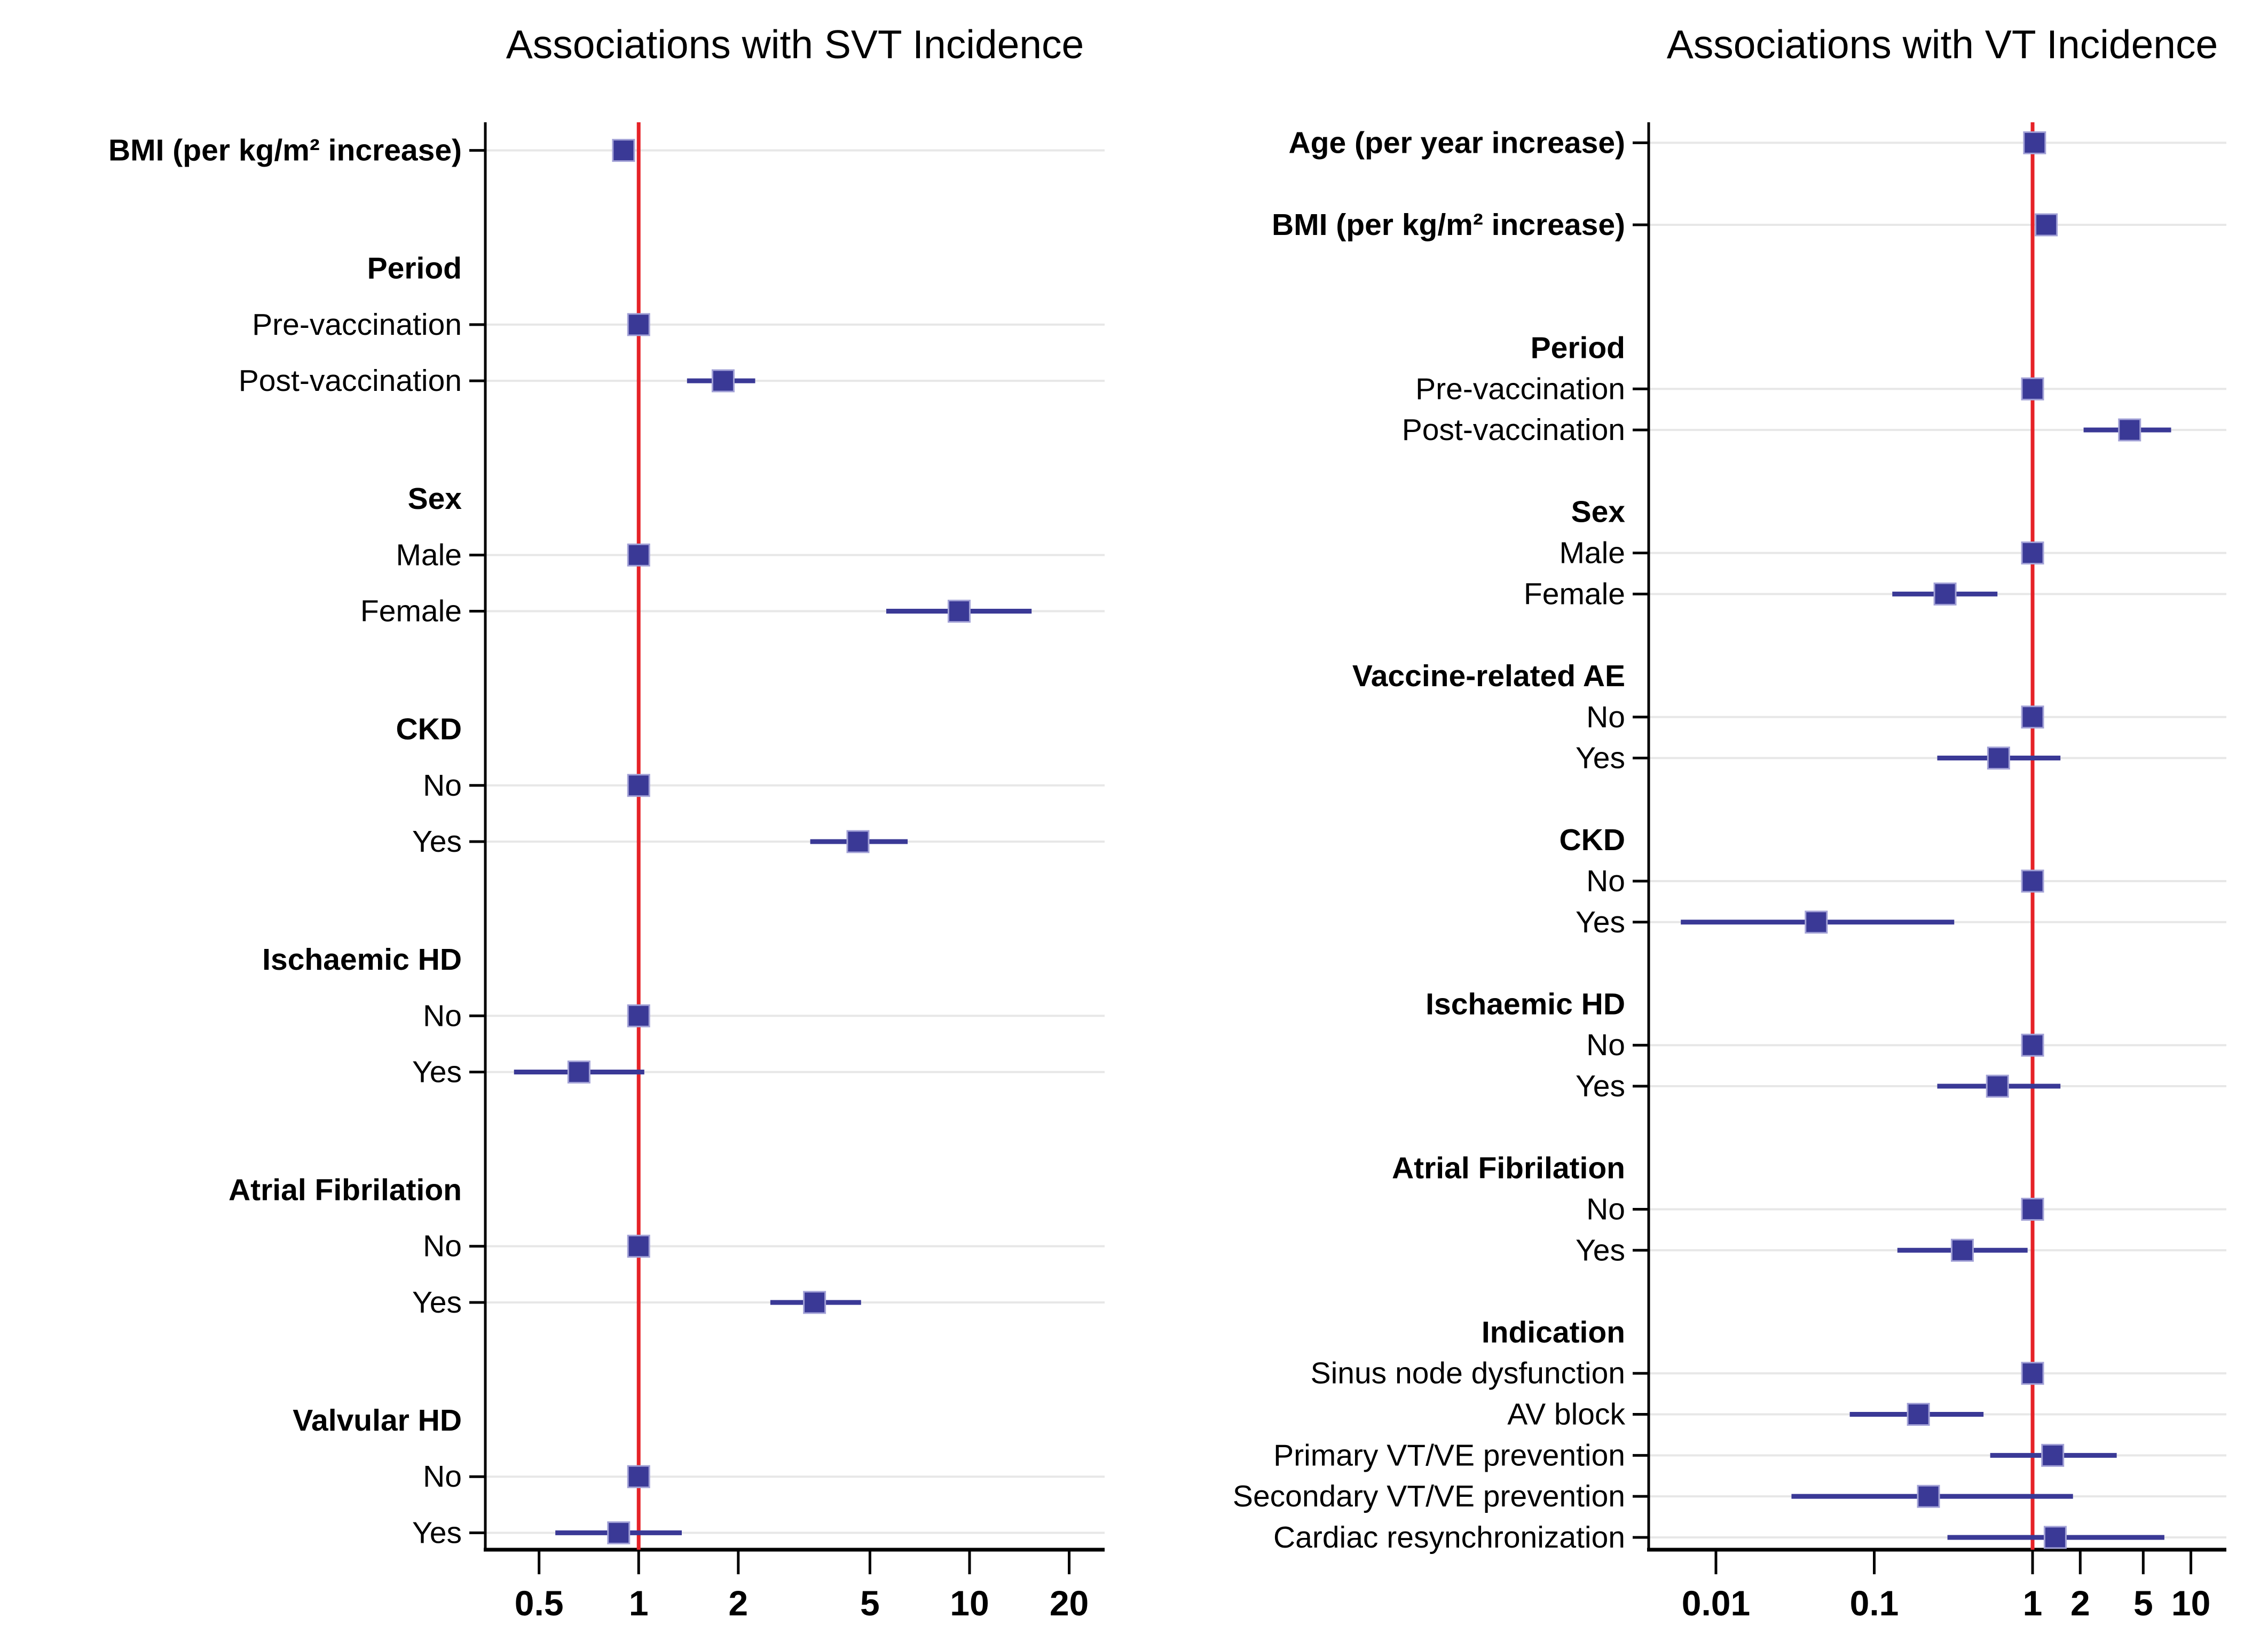 The image size is (2268, 1633). I want to click on row-label: Cardiac resynchronization, so click(1449, 1537).